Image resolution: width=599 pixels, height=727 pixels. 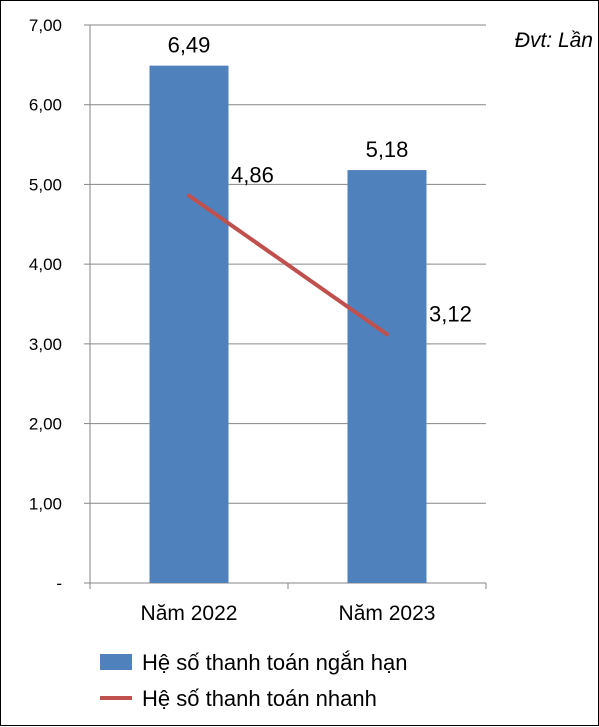 I want to click on x-category-label: Năm 2022, so click(x=189, y=613).